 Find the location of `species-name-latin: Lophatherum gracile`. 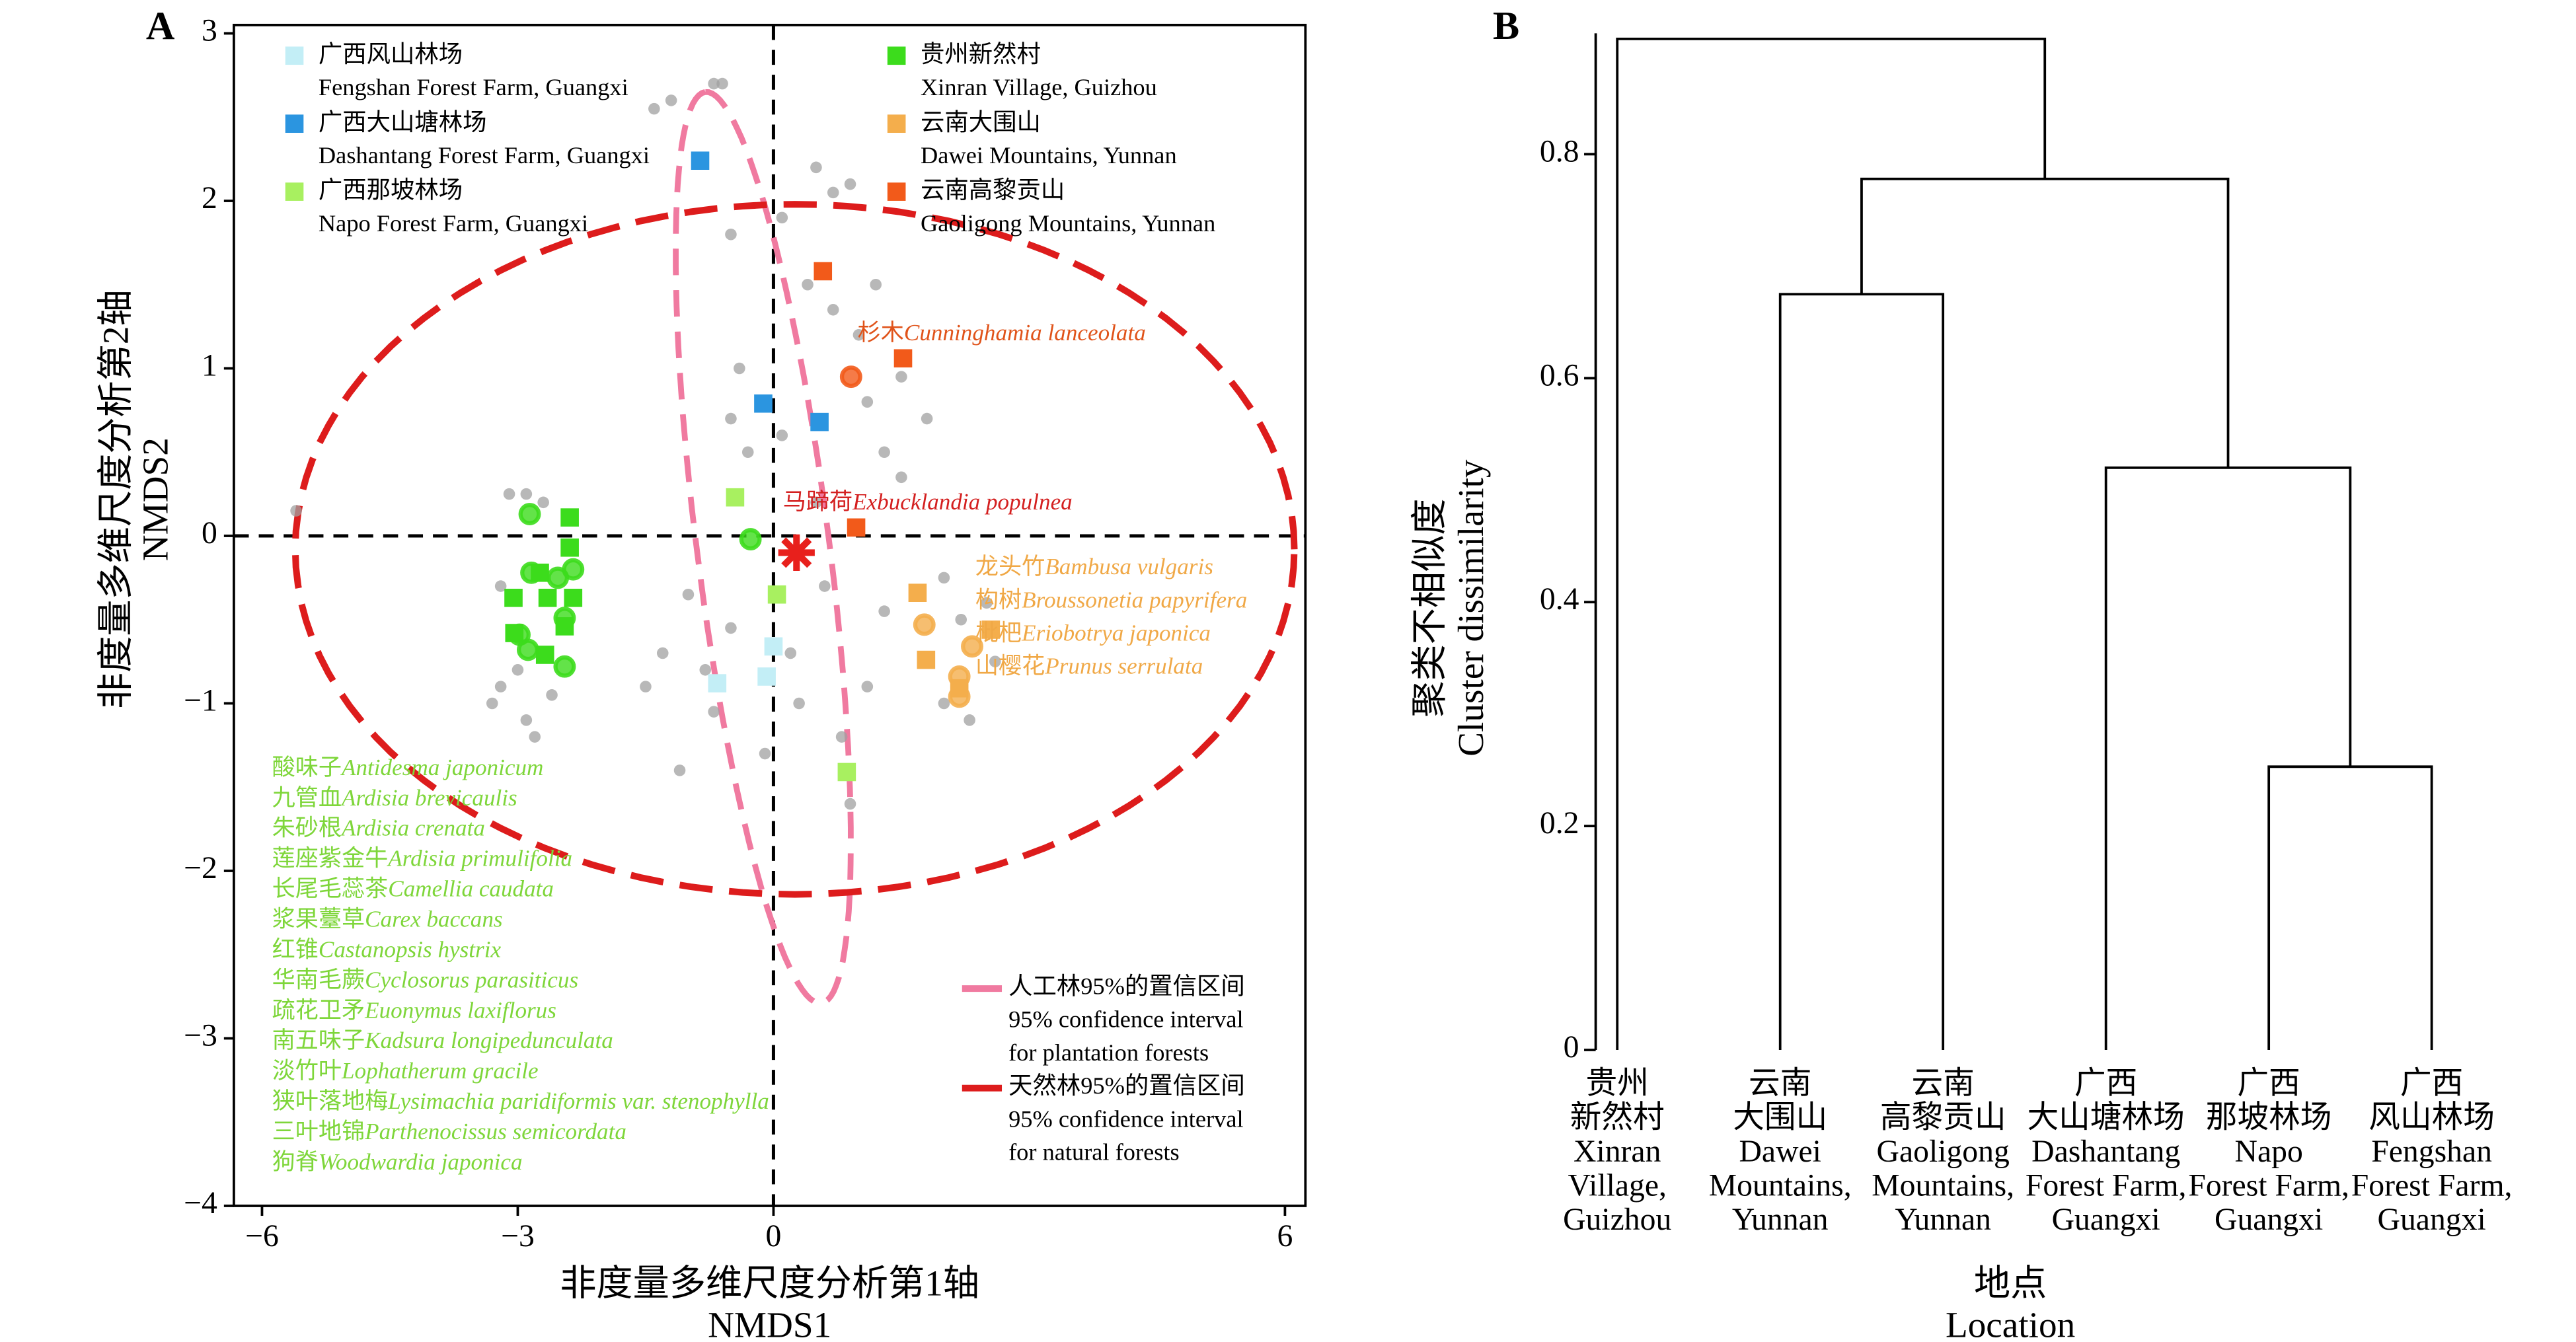

species-name-latin: Lophatherum gracile is located at coordinates (440, 1071).